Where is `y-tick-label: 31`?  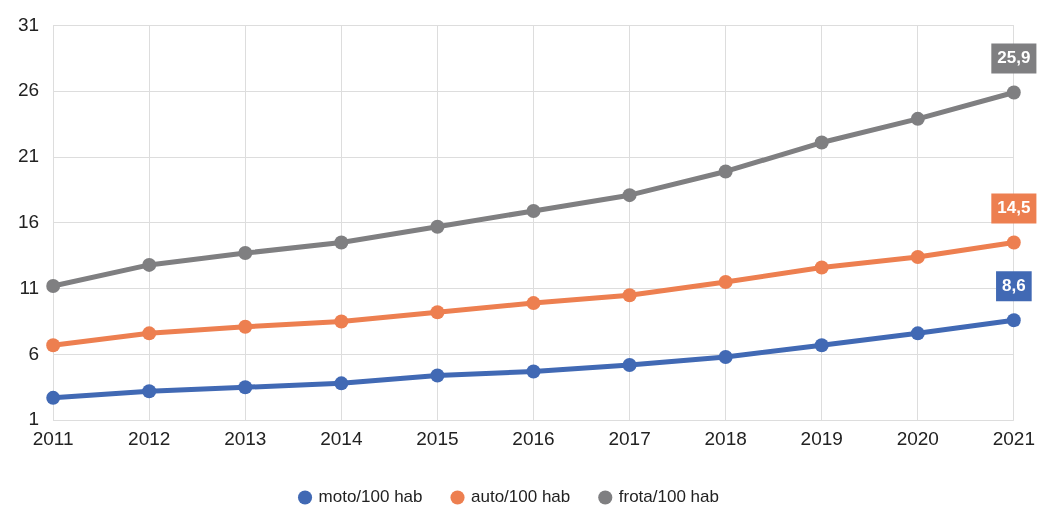
y-tick-label: 31 is located at coordinates (28, 24).